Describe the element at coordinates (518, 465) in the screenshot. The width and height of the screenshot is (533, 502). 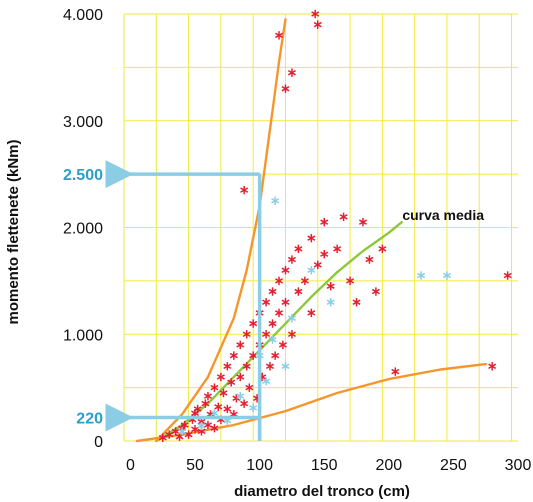
I see `x-tick-label: 300` at that location.